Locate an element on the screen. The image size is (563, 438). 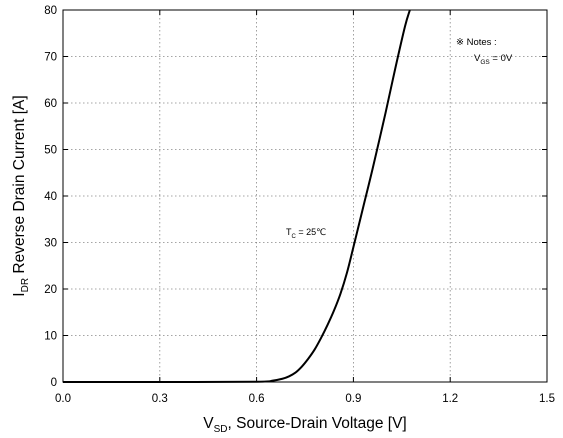
y-tick-label: 30 is located at coordinates (50, 244).